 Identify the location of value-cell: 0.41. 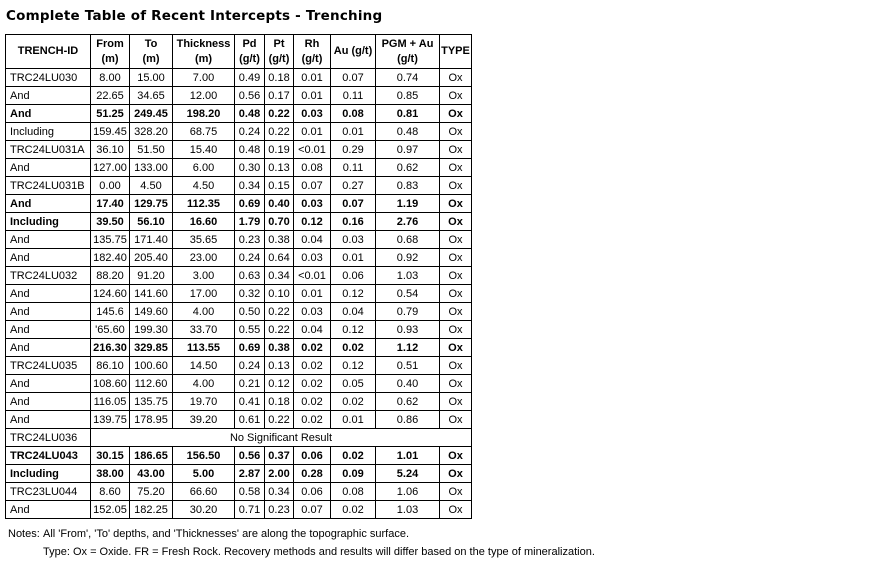
(249, 401).